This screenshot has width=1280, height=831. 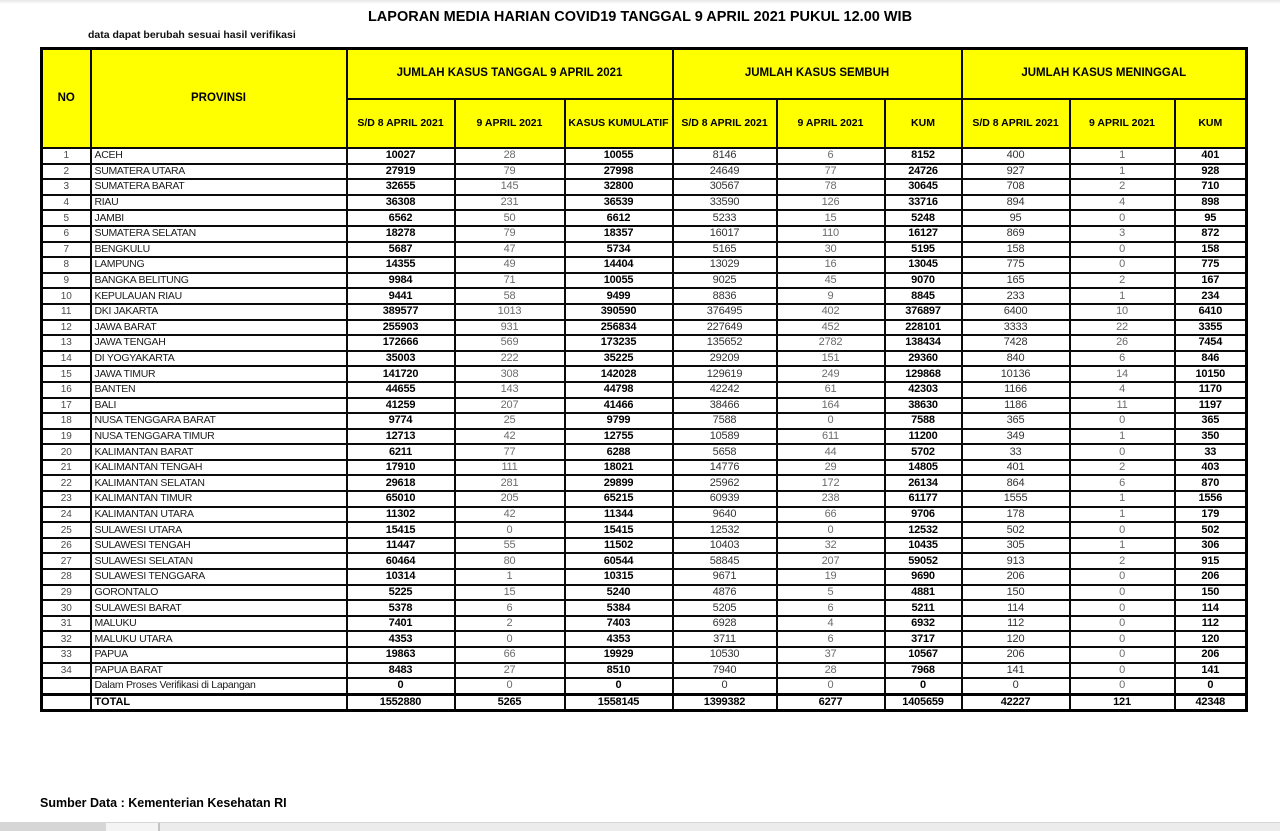 What do you see at coordinates (923, 483) in the screenshot?
I see `cell-value: 26134` at bounding box center [923, 483].